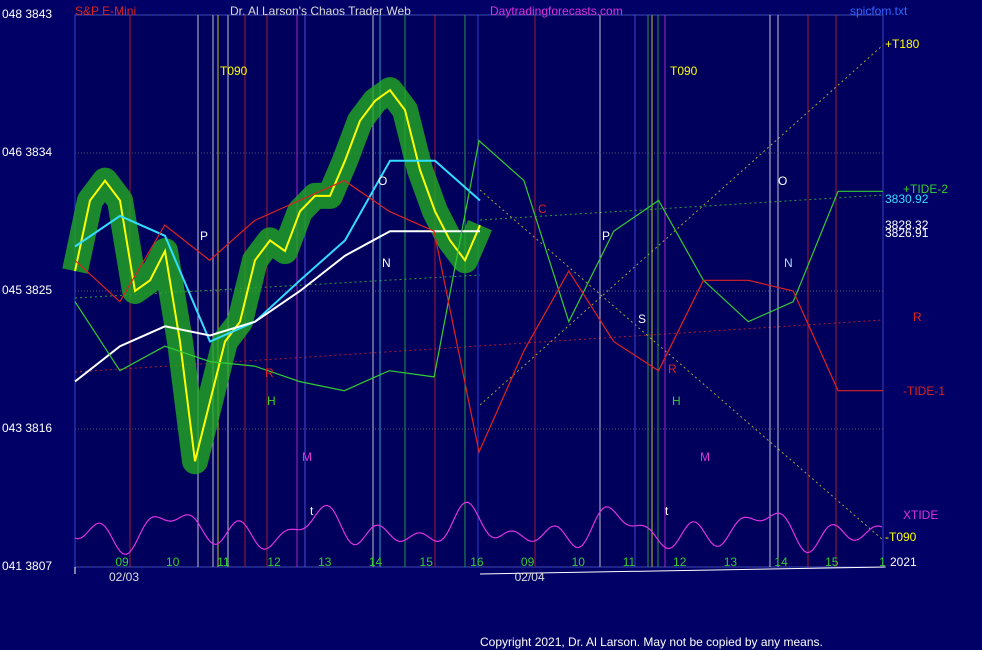 This screenshot has height=650, width=982. Describe the element at coordinates (924, 391) in the screenshot. I see `annotation: -TIDE-1` at that location.